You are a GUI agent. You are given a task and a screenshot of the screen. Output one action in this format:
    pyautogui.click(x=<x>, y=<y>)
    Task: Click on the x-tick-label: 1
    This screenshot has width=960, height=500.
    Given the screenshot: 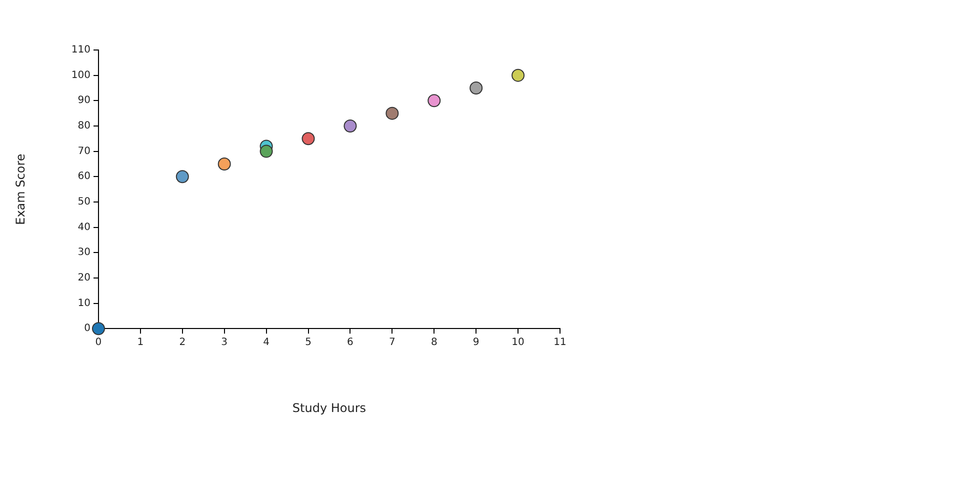 What is the action you would take?
    pyautogui.click(x=140, y=342)
    